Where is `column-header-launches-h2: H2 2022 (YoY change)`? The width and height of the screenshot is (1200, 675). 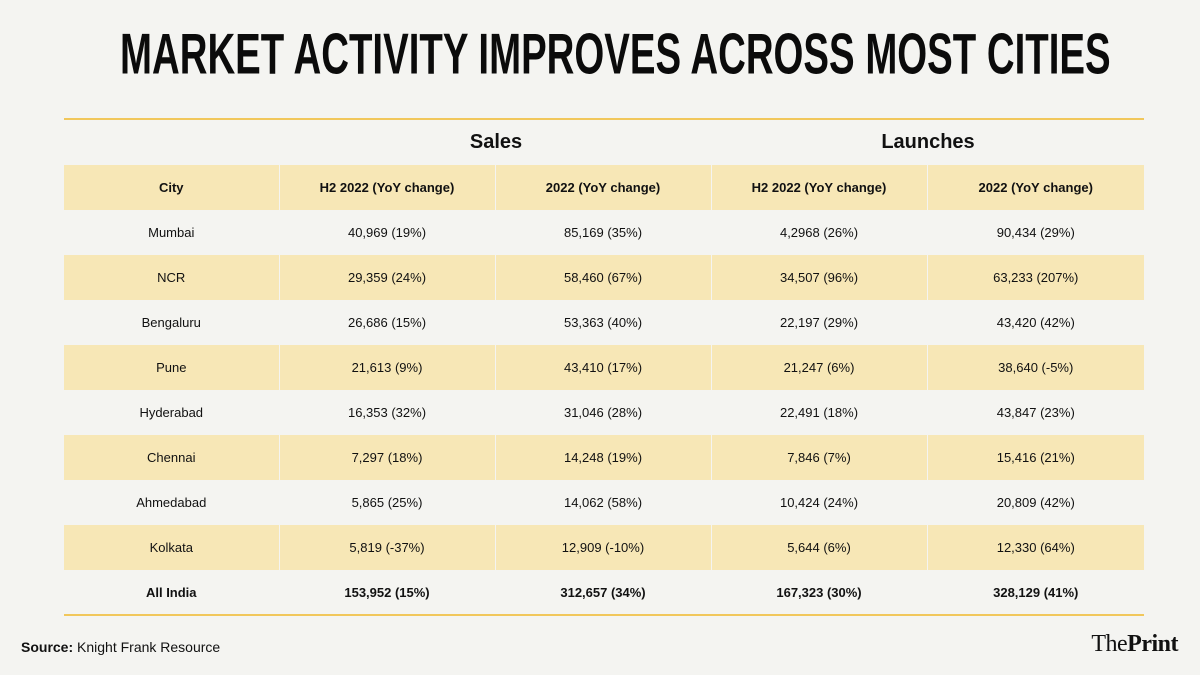
column-header-launches-h2: H2 2022 (YoY change) is located at coordinates (818, 187).